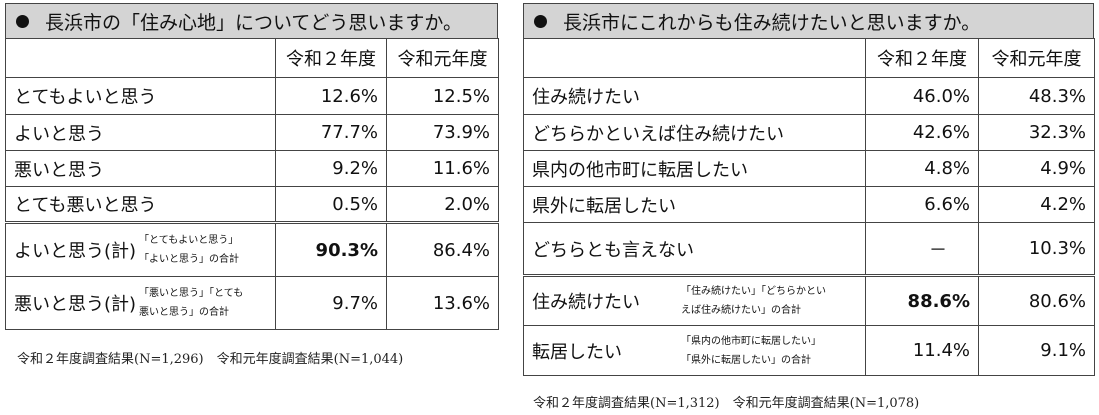 This screenshot has height=415, width=1099. What do you see at coordinates (140, 204) in the screenshot?
I see `row-label: とても悪いと思う` at bounding box center [140, 204].